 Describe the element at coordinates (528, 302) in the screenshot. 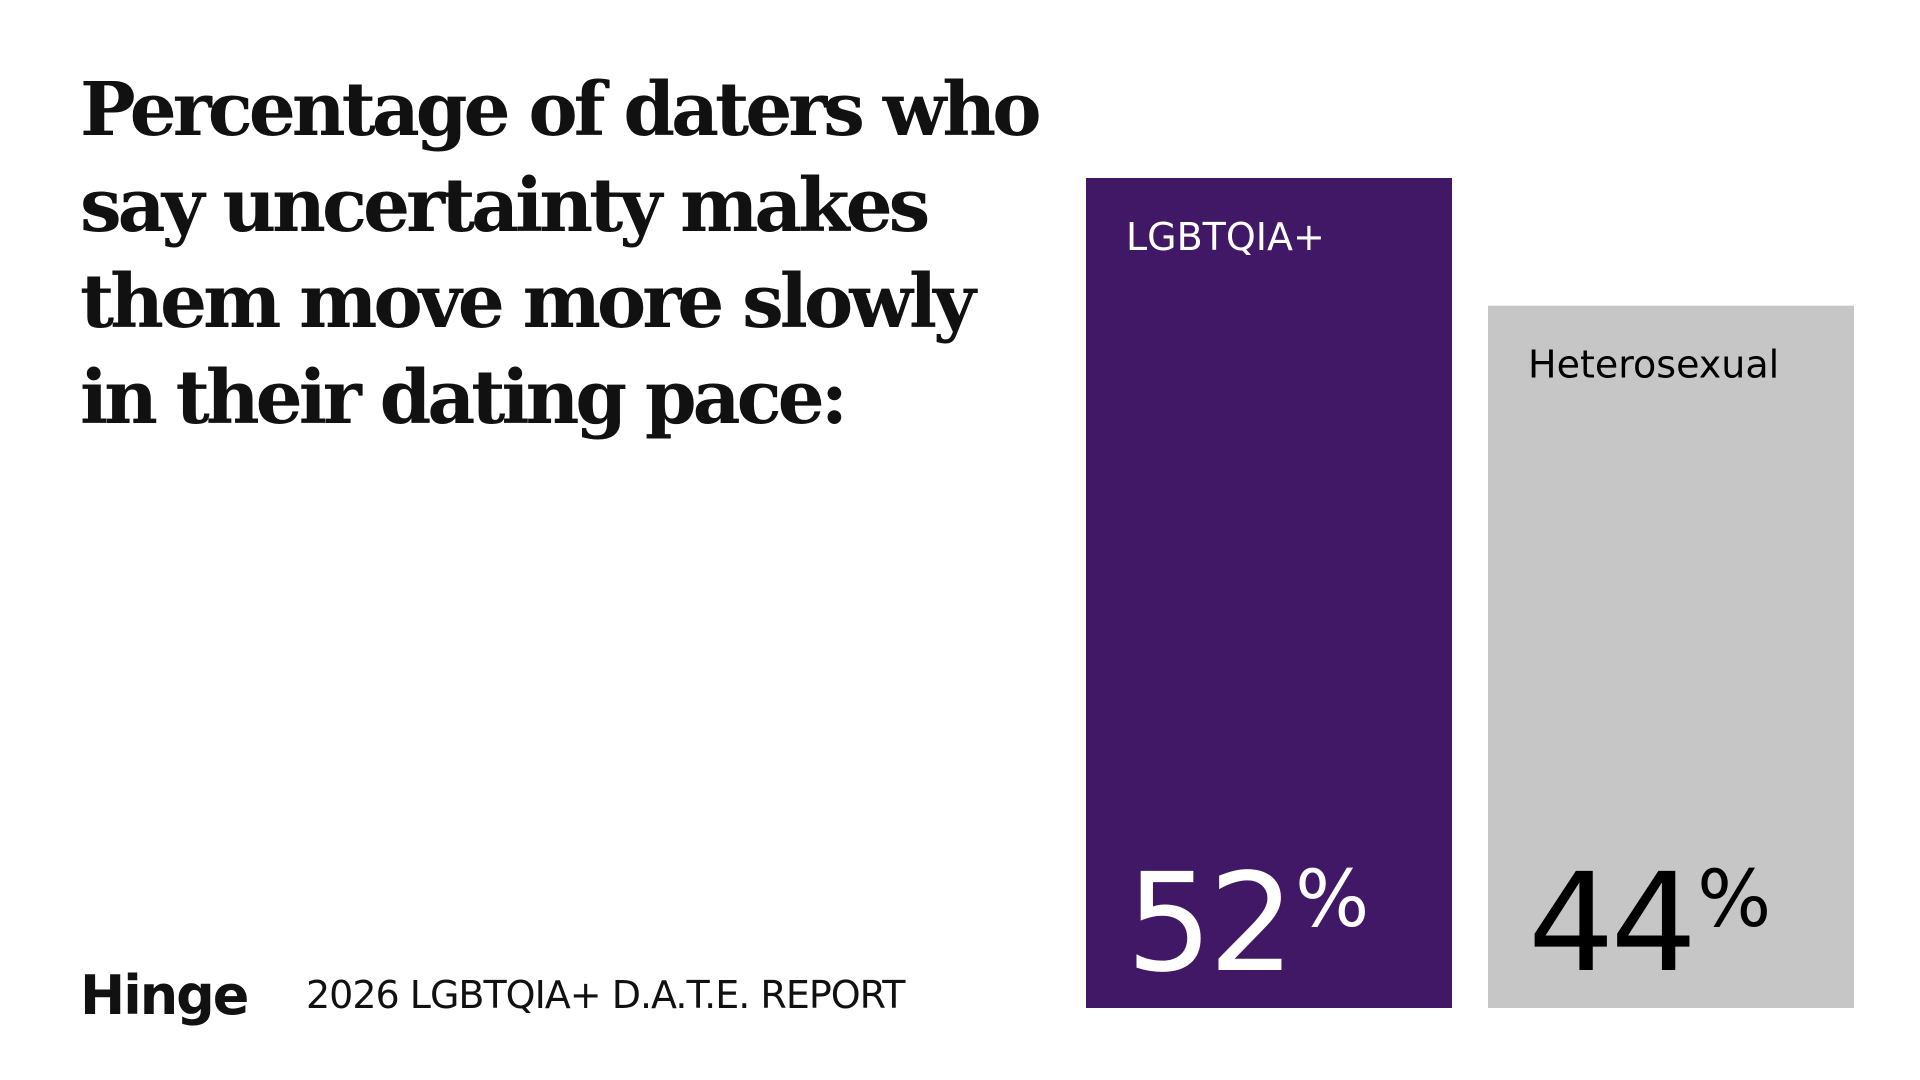

I see `title-line-3: them move more slowly` at that location.